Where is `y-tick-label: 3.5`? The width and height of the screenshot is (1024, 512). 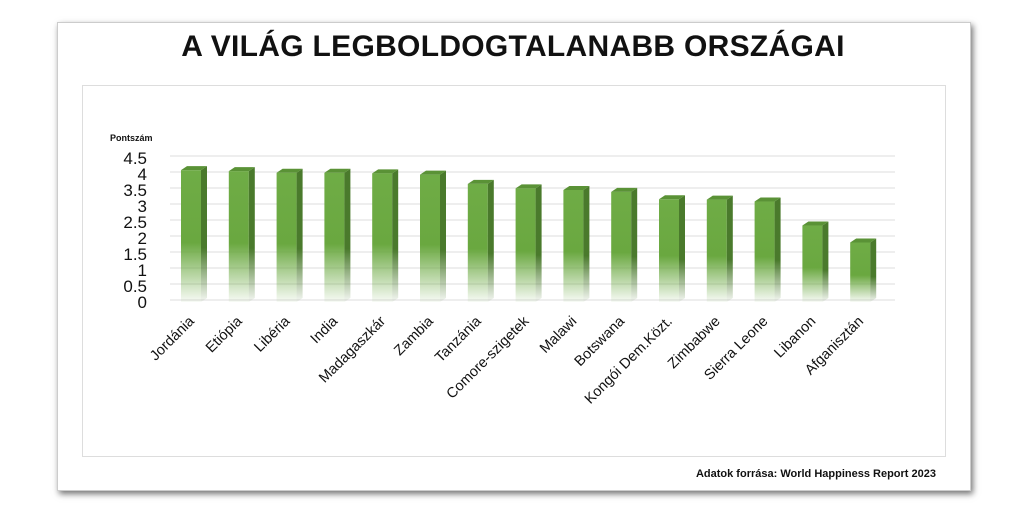
y-tick-label: 3.5 is located at coordinates (135, 190).